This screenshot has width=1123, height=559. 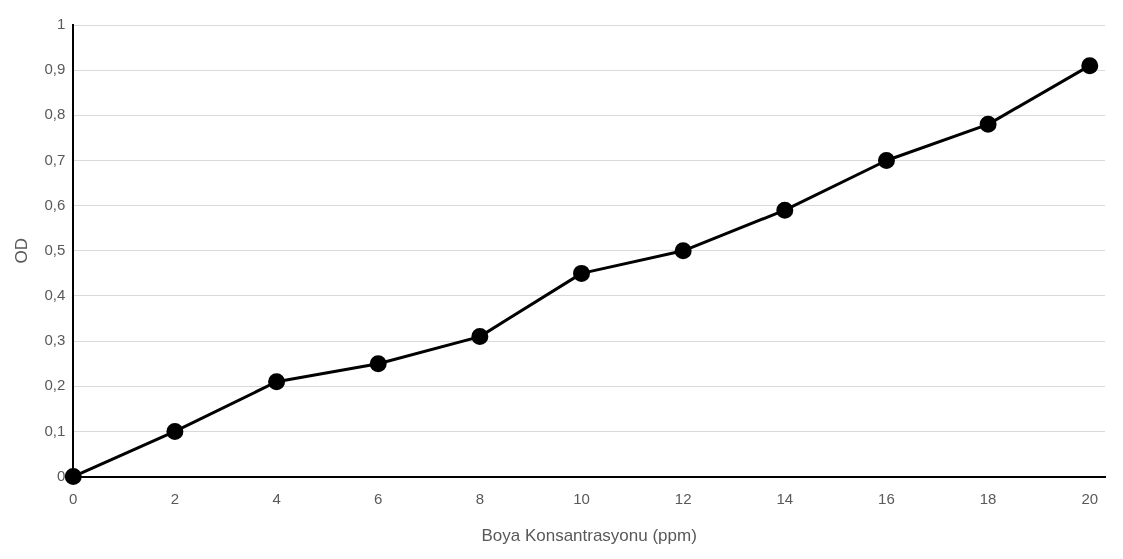 I want to click on y-tick-label: 0, so click(x=61, y=475).